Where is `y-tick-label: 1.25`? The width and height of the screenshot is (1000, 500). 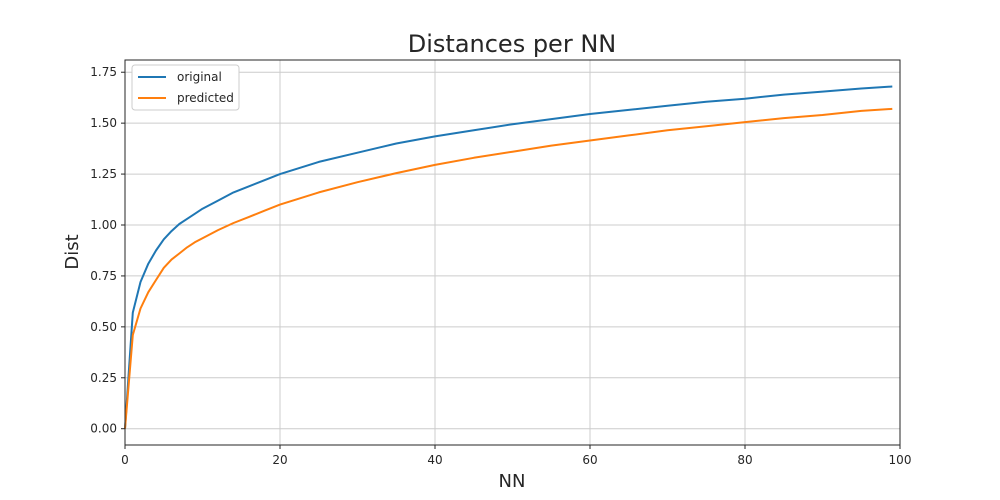 y-tick-label: 1.25 is located at coordinates (103, 174).